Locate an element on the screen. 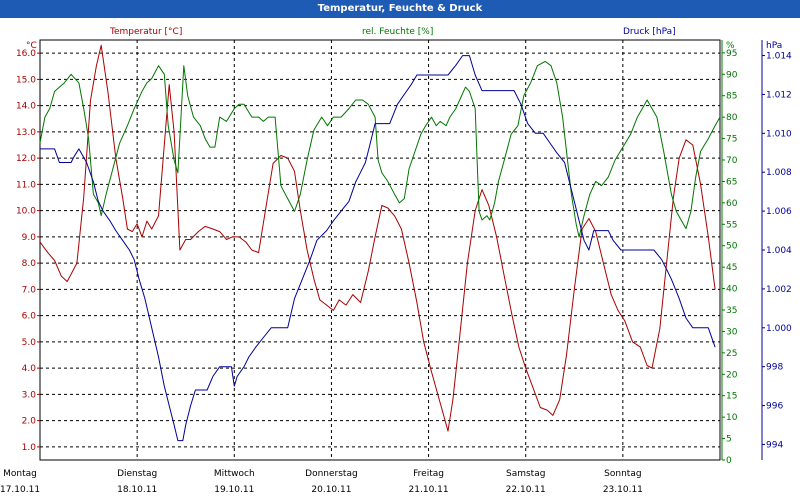  hum-tick-label: 95 is located at coordinates (731, 54).